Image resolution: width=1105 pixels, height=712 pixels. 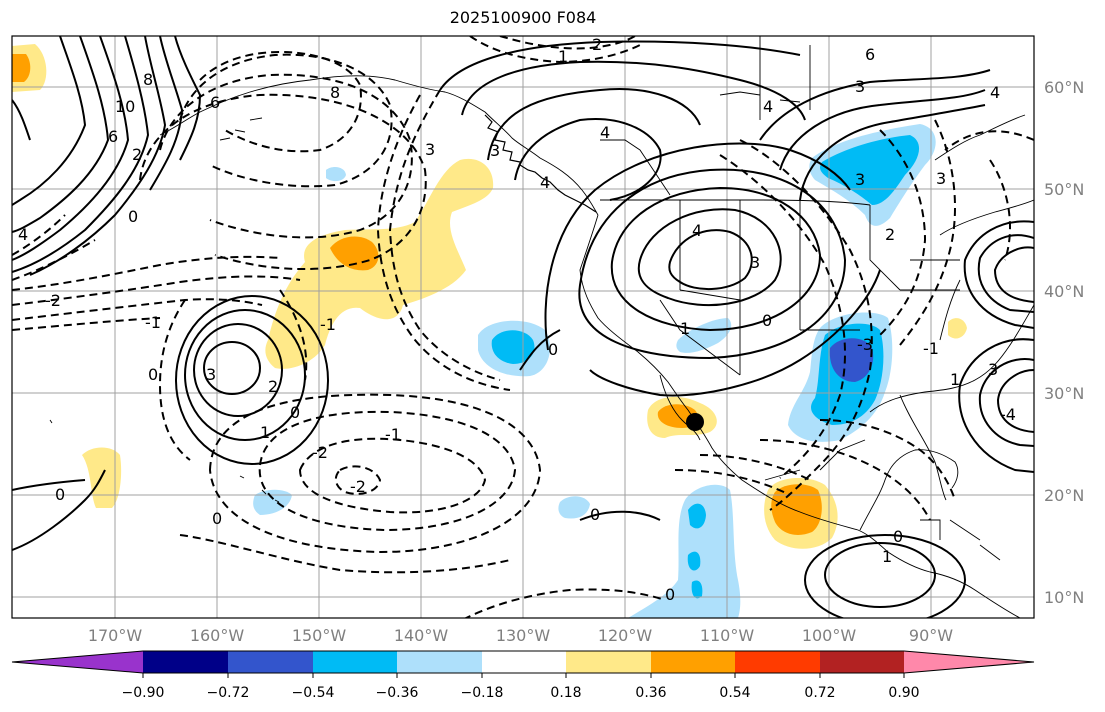 I want to click on lon-label: 100°W, so click(x=829, y=635).